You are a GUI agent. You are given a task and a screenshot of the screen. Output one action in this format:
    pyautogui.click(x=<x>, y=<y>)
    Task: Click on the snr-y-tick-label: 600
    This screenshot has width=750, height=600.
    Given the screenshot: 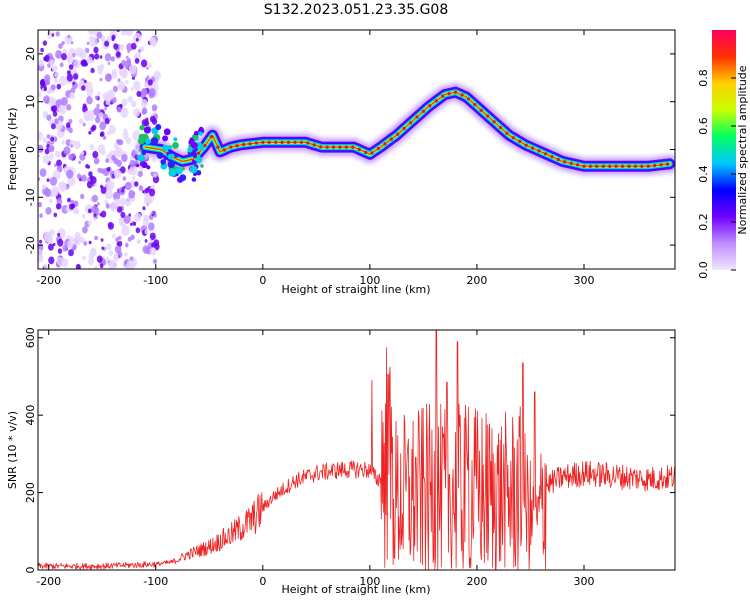 What is the action you would take?
    pyautogui.click(x=30, y=337)
    